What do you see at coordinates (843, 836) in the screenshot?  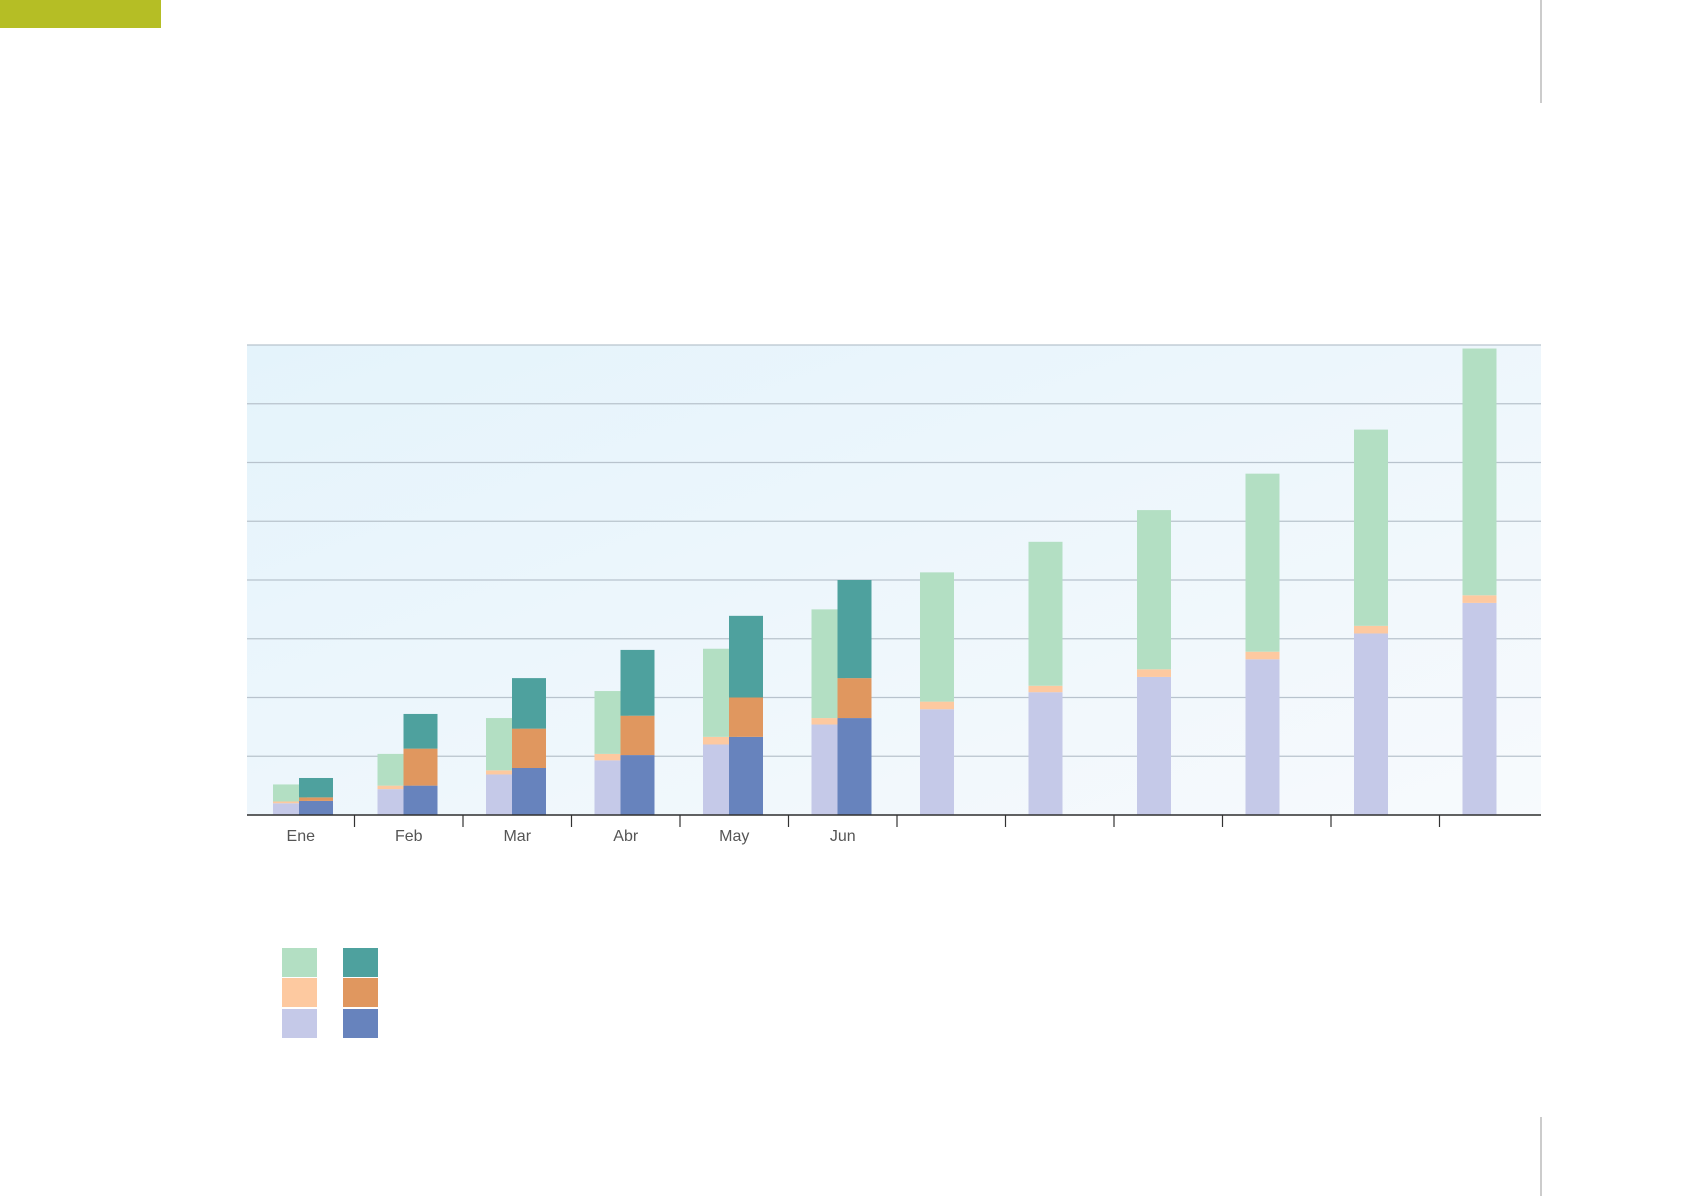 I see `x-tick-label: Jun` at bounding box center [843, 836].